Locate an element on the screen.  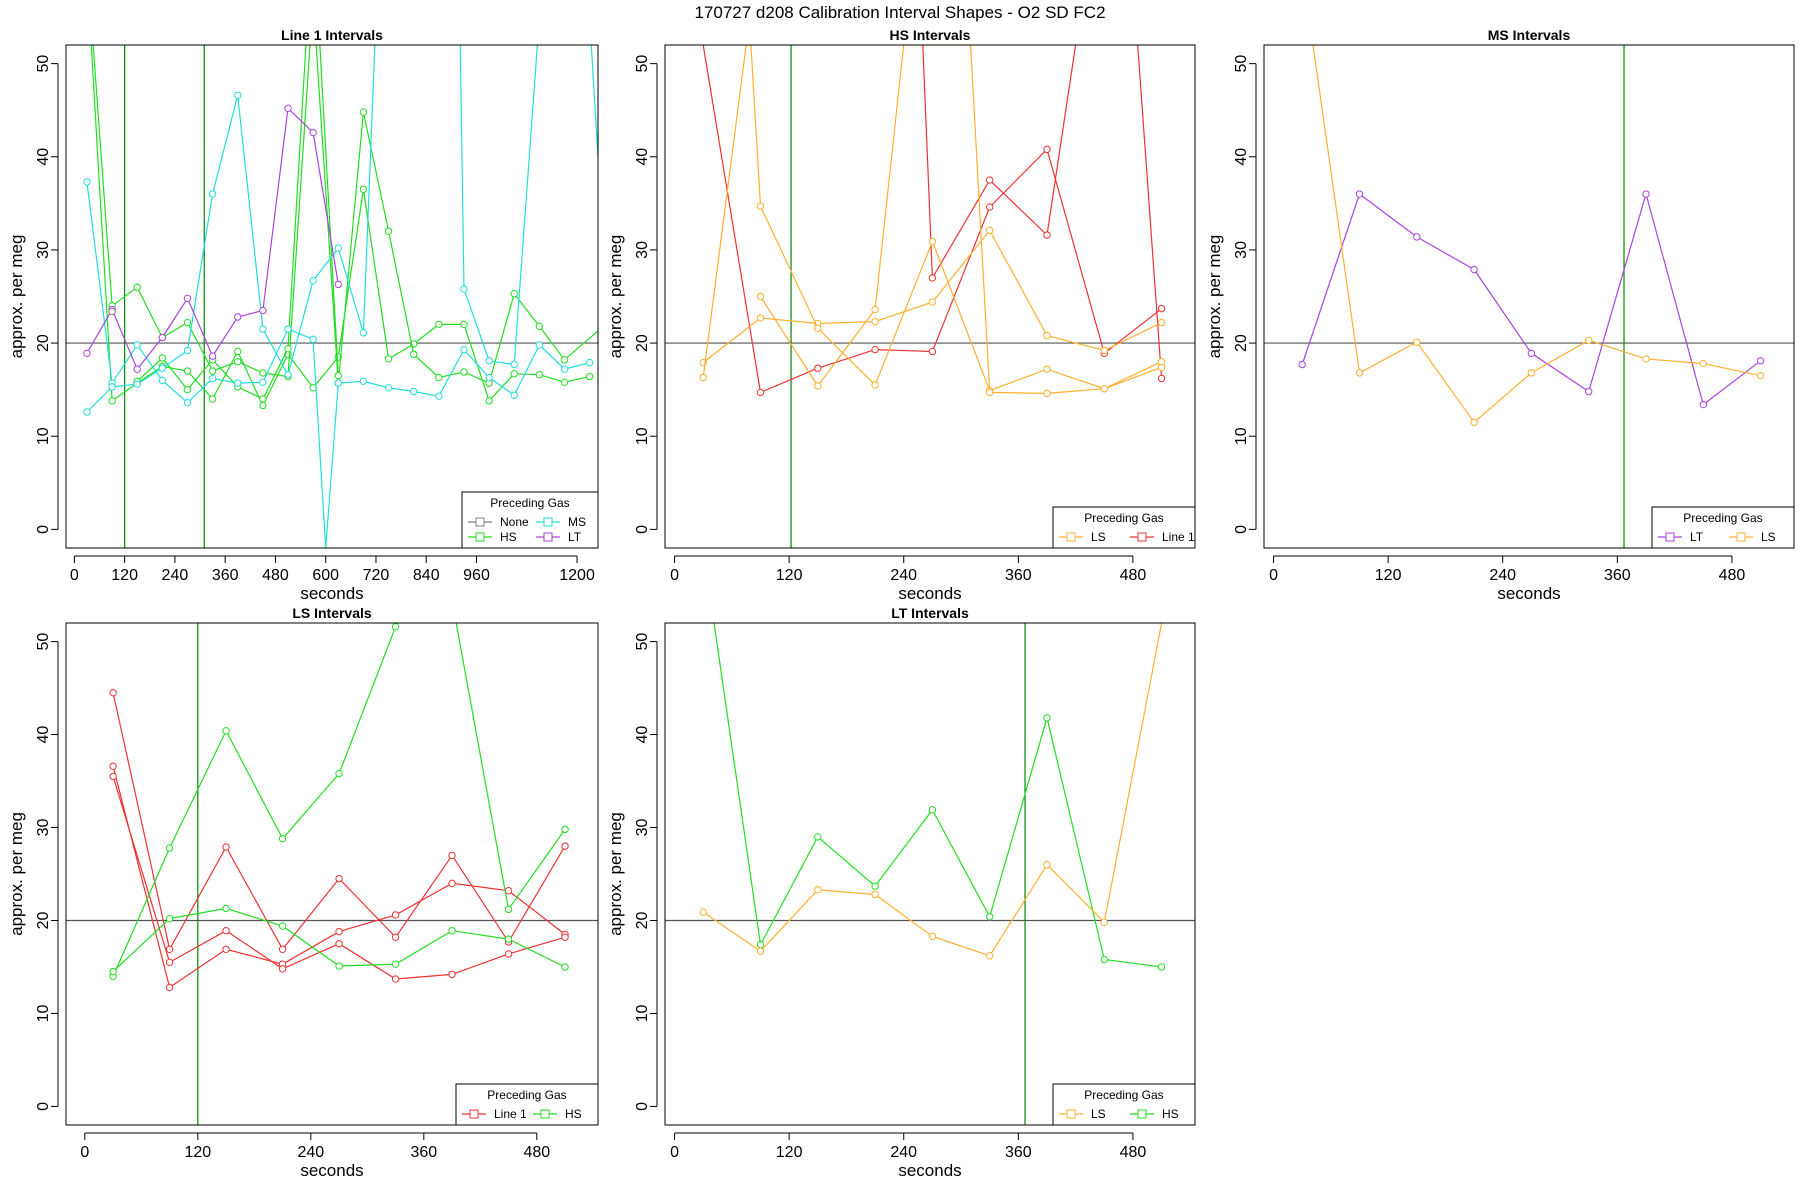
legend-item: None is located at coordinates (498, 522).